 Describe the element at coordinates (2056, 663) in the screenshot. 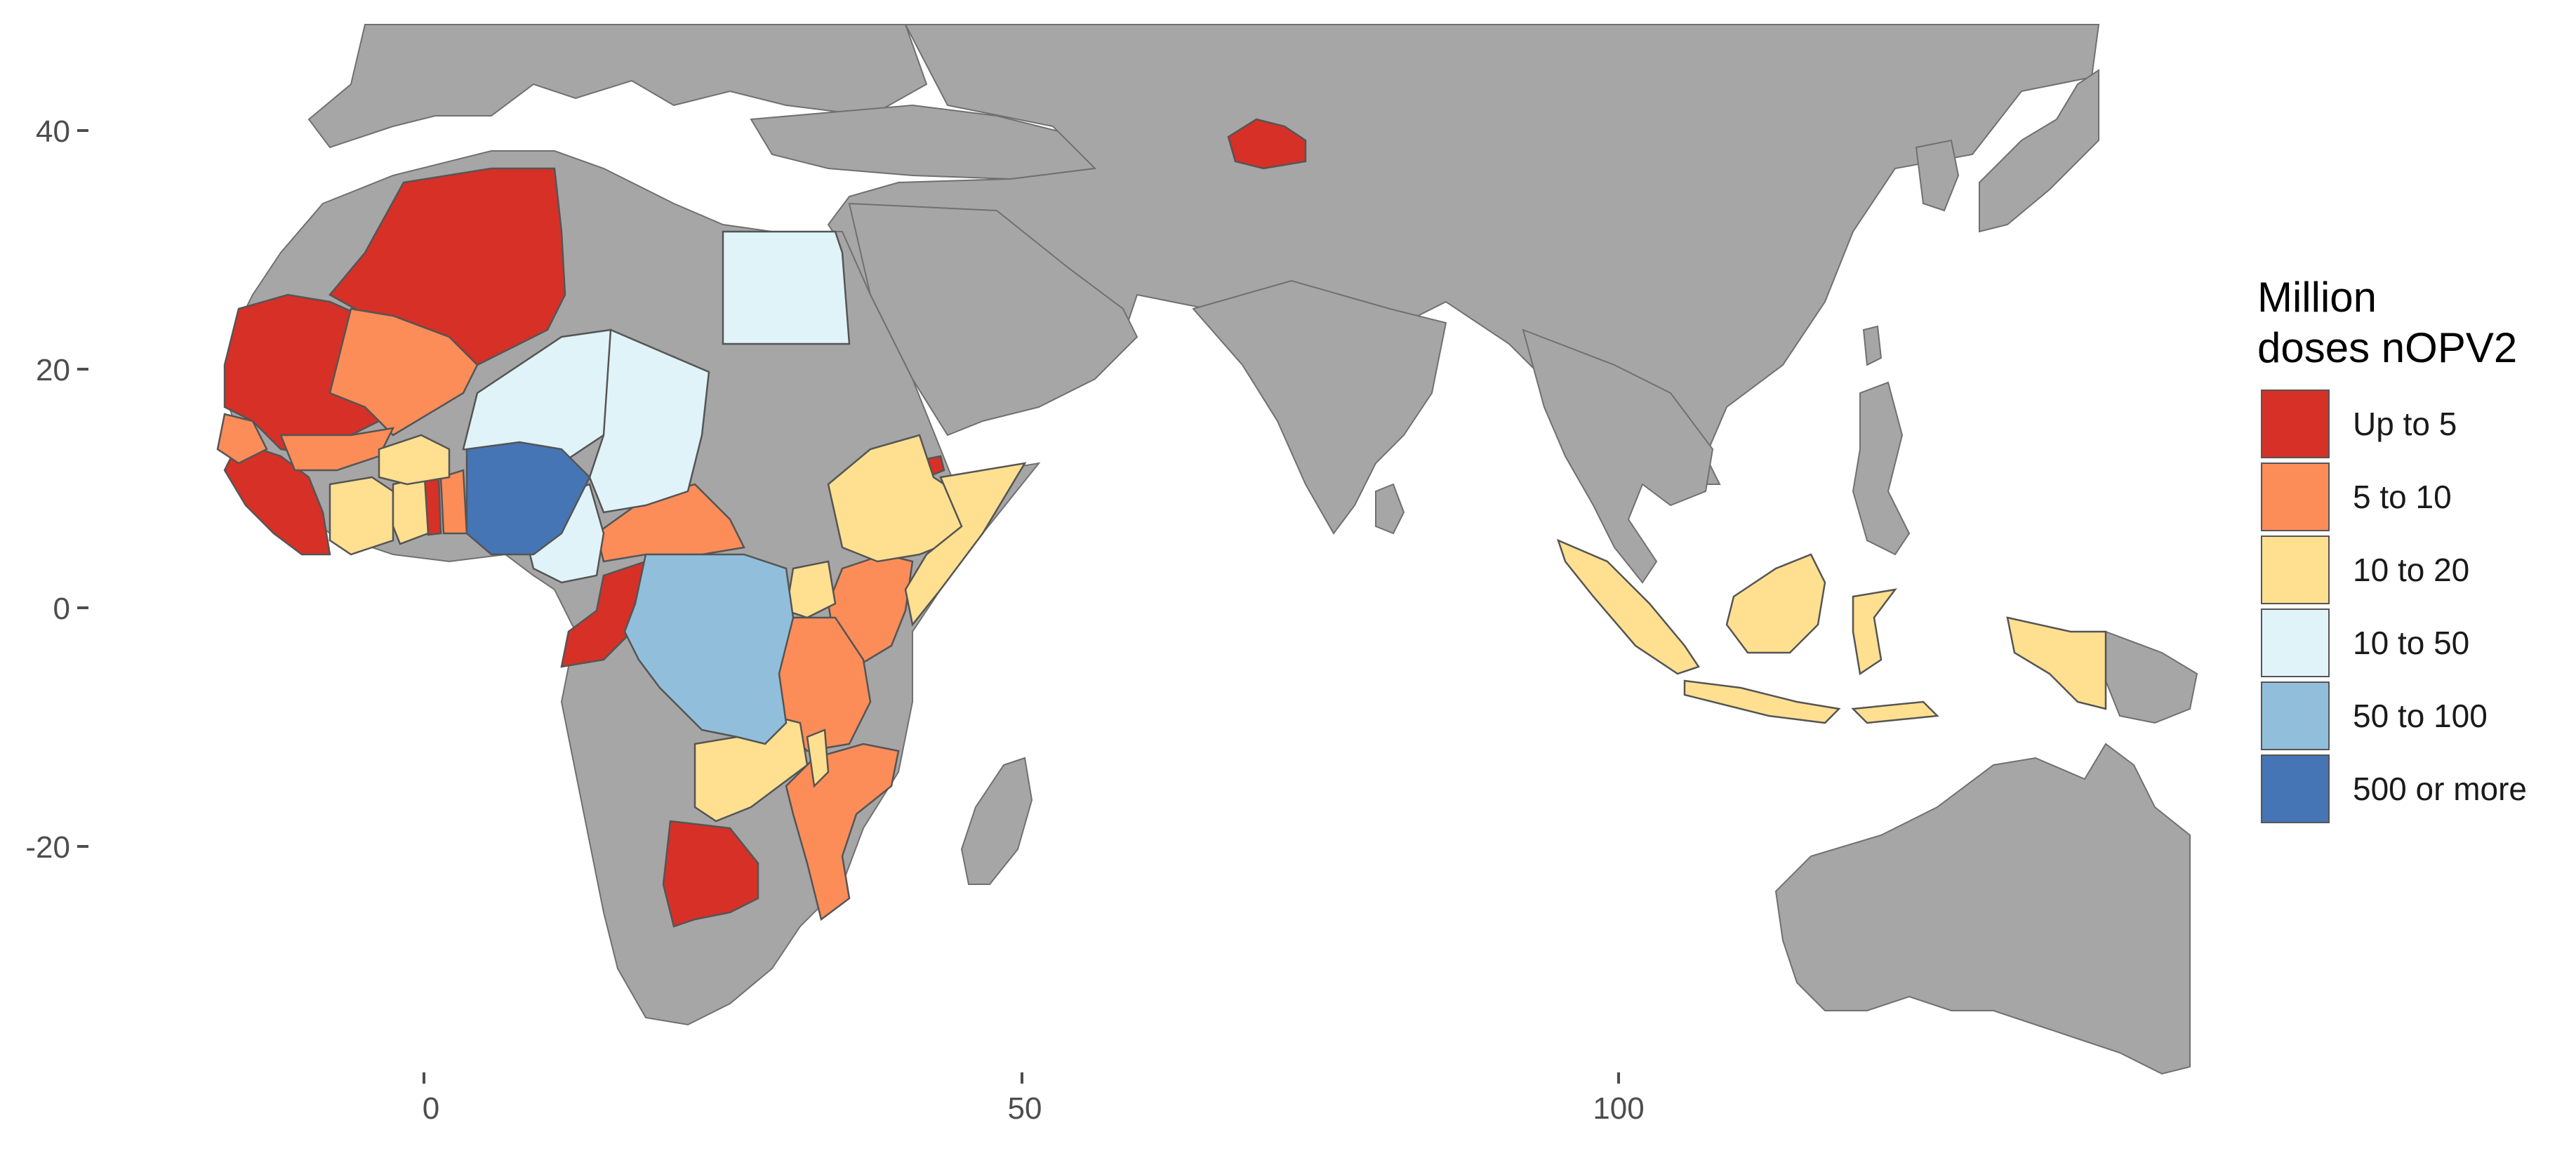

I see `country-indonesia-papua` at that location.